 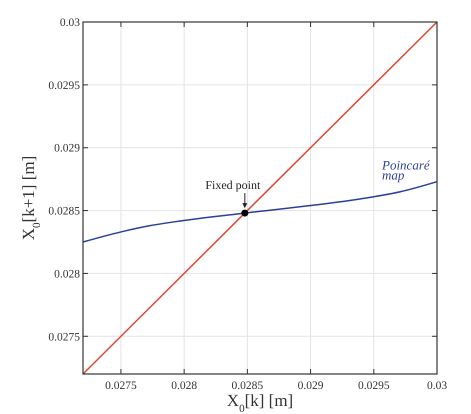 I want to click on x-tick-label: 0.029, so click(x=311, y=386).